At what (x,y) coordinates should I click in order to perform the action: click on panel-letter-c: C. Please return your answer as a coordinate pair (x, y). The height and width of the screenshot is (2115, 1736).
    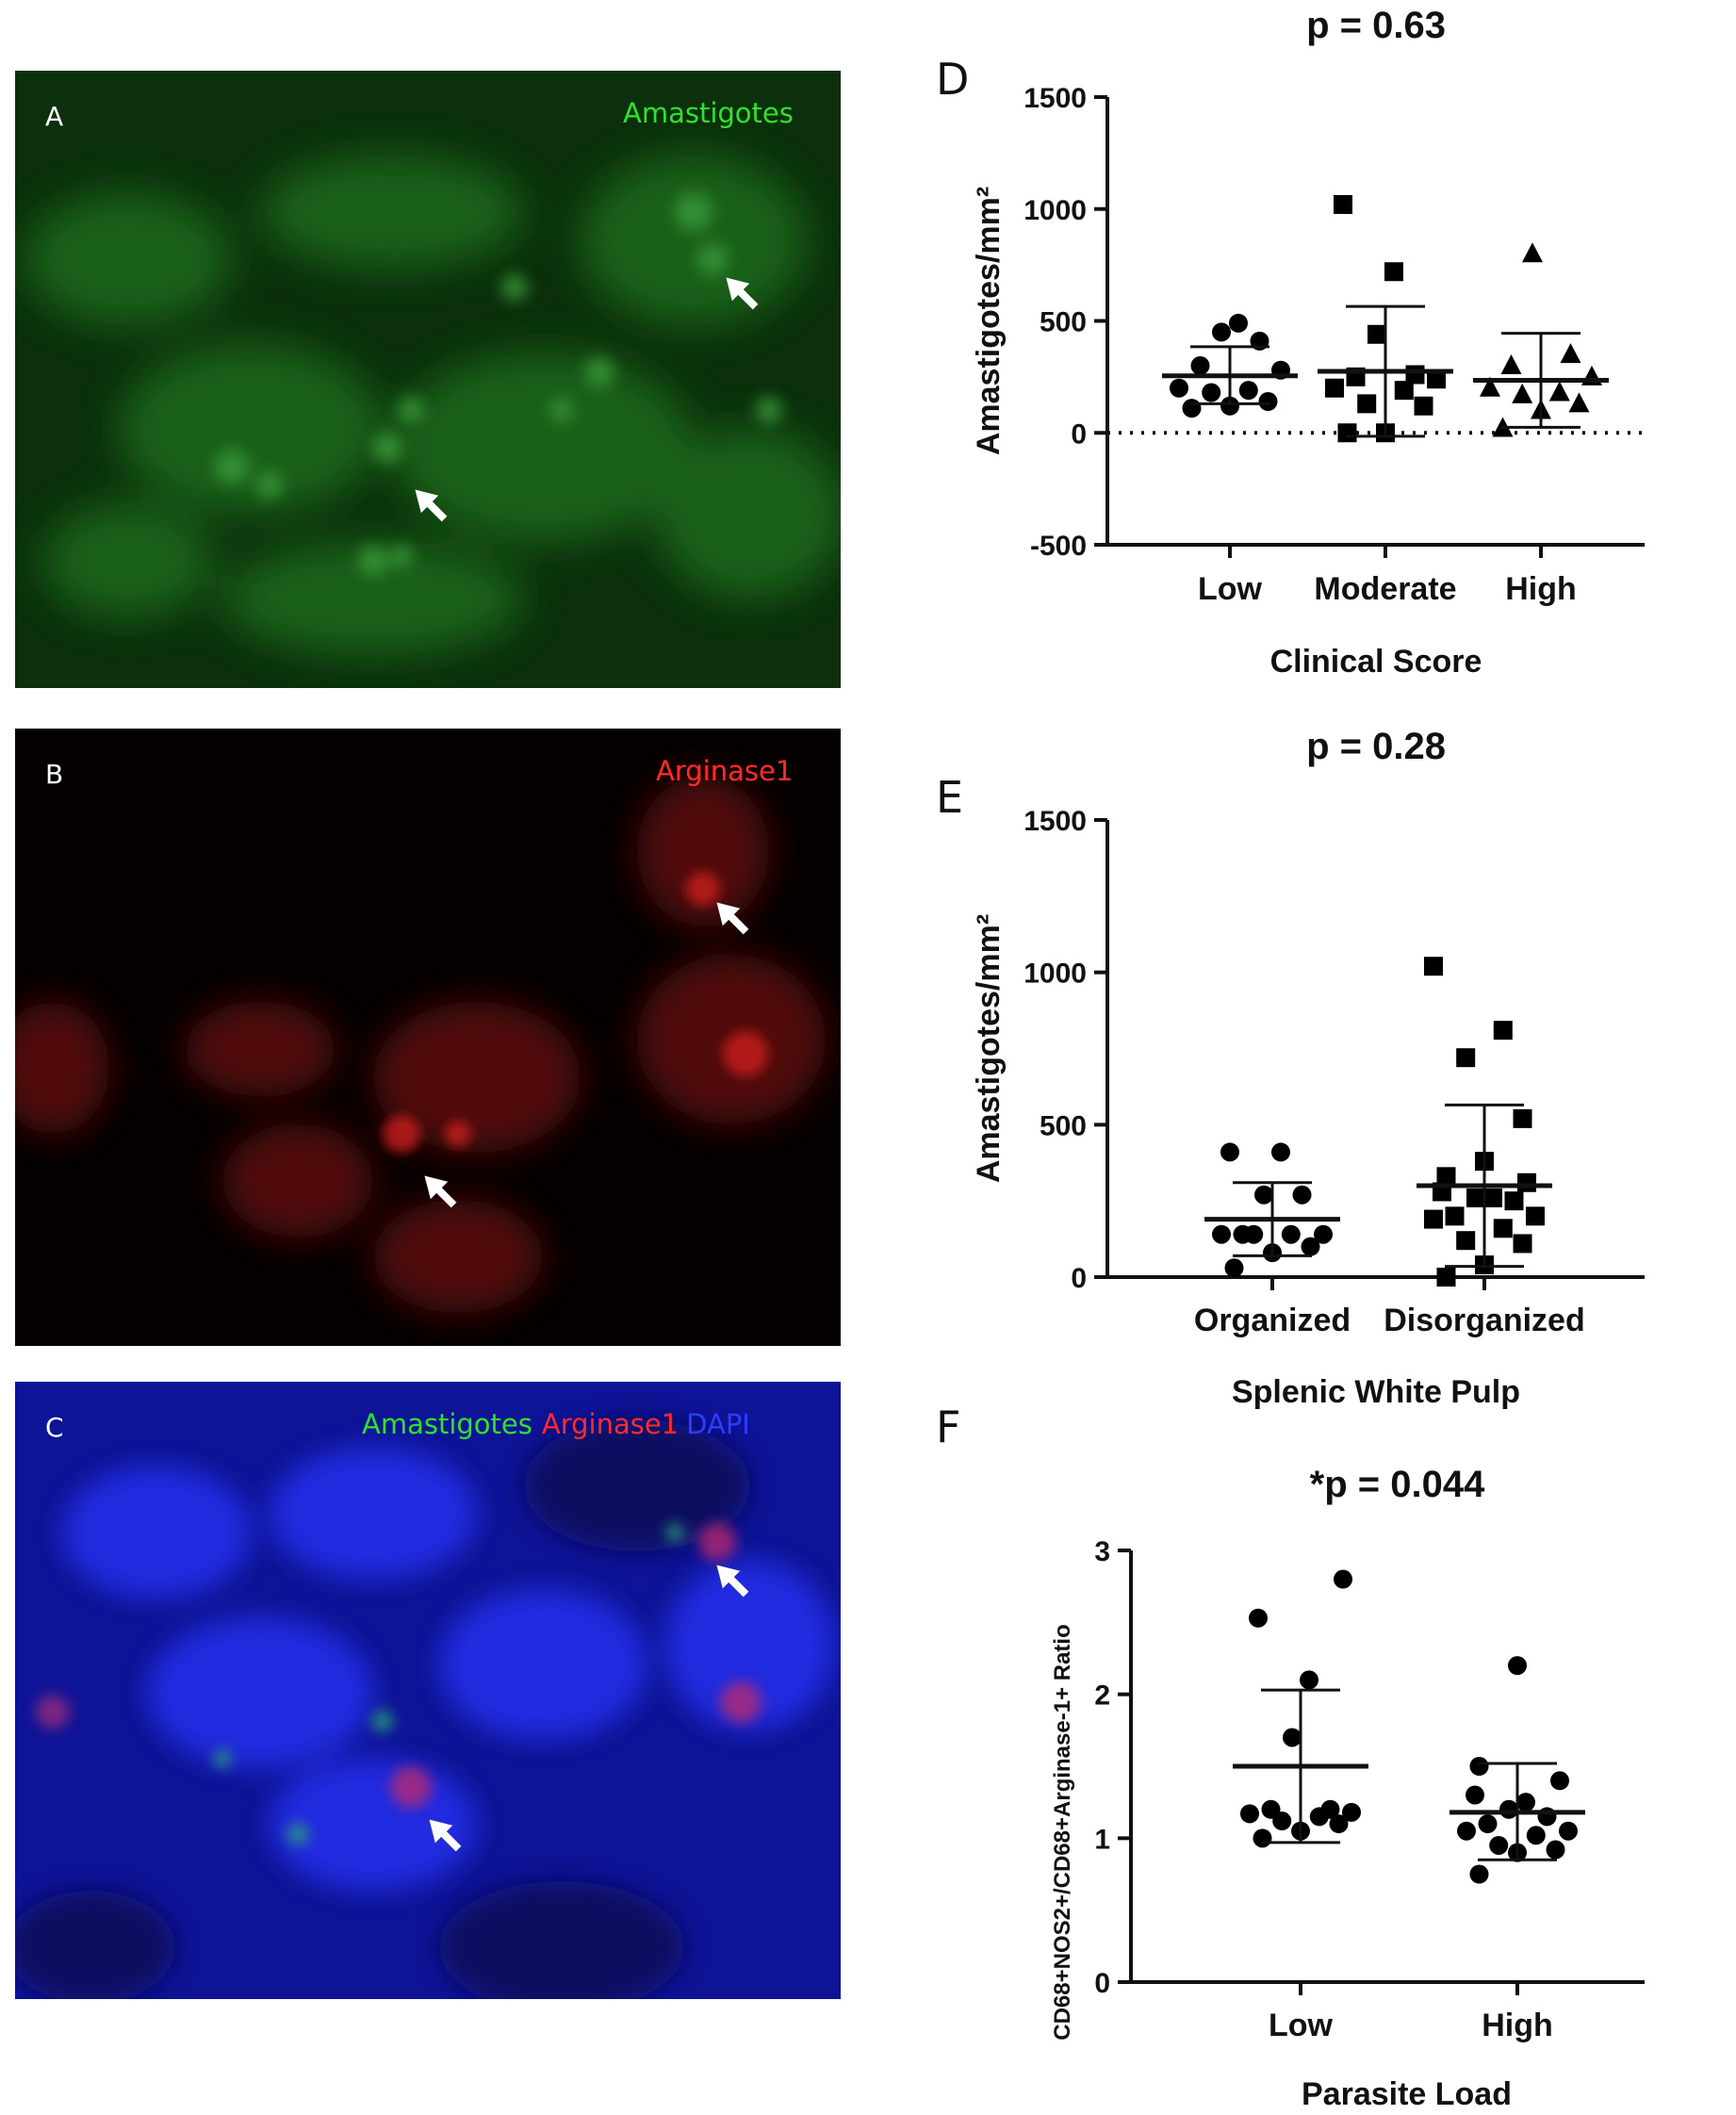
    Looking at the image, I should click on (54, 1427).